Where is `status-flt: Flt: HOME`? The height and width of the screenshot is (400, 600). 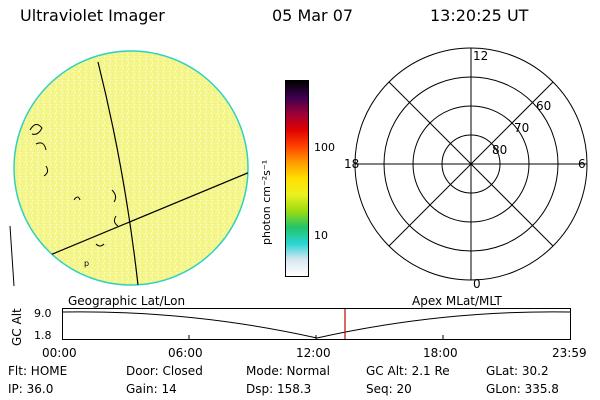
status-flt: Flt: HOME is located at coordinates (38, 371).